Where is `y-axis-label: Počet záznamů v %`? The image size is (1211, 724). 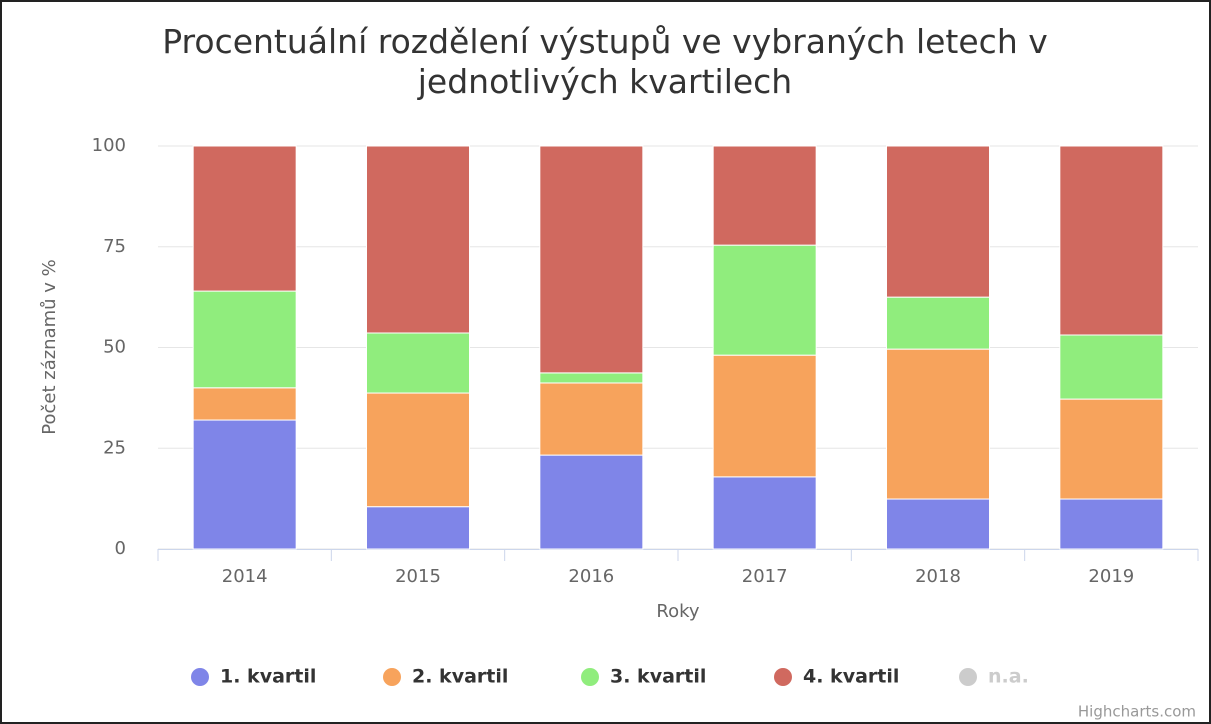 y-axis-label: Počet záznamů v % is located at coordinates (49, 346).